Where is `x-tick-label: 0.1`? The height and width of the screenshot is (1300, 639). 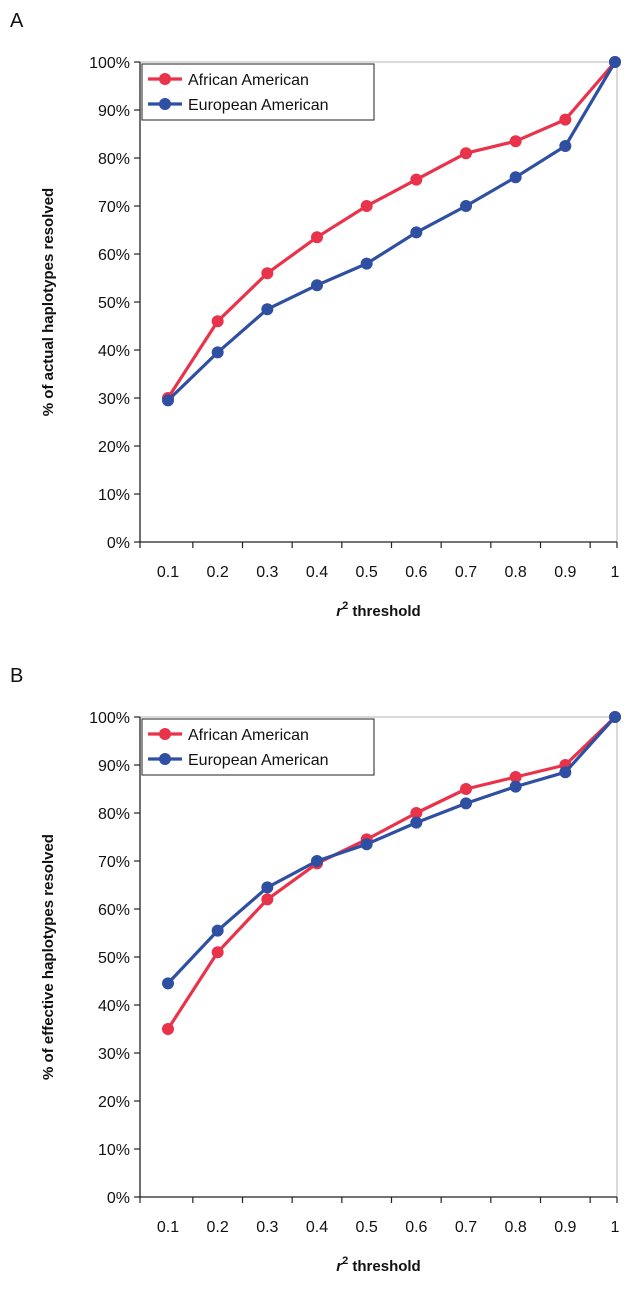
x-tick-label: 0.1 is located at coordinates (168, 1227).